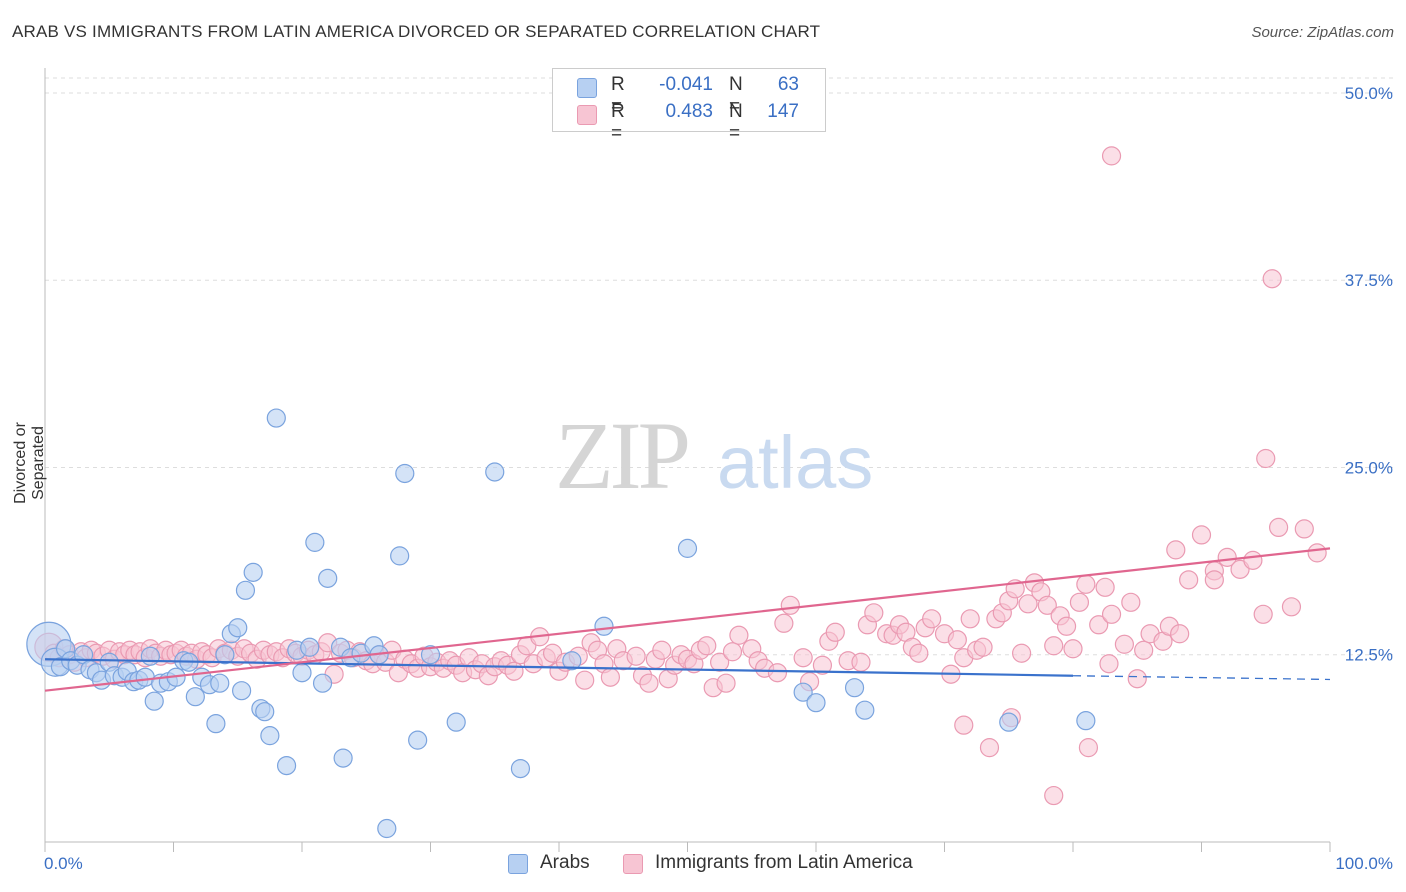 The width and height of the screenshot is (1406, 892). I want to click on y-axis-label: Divorced or Separated, so click(29, 463).